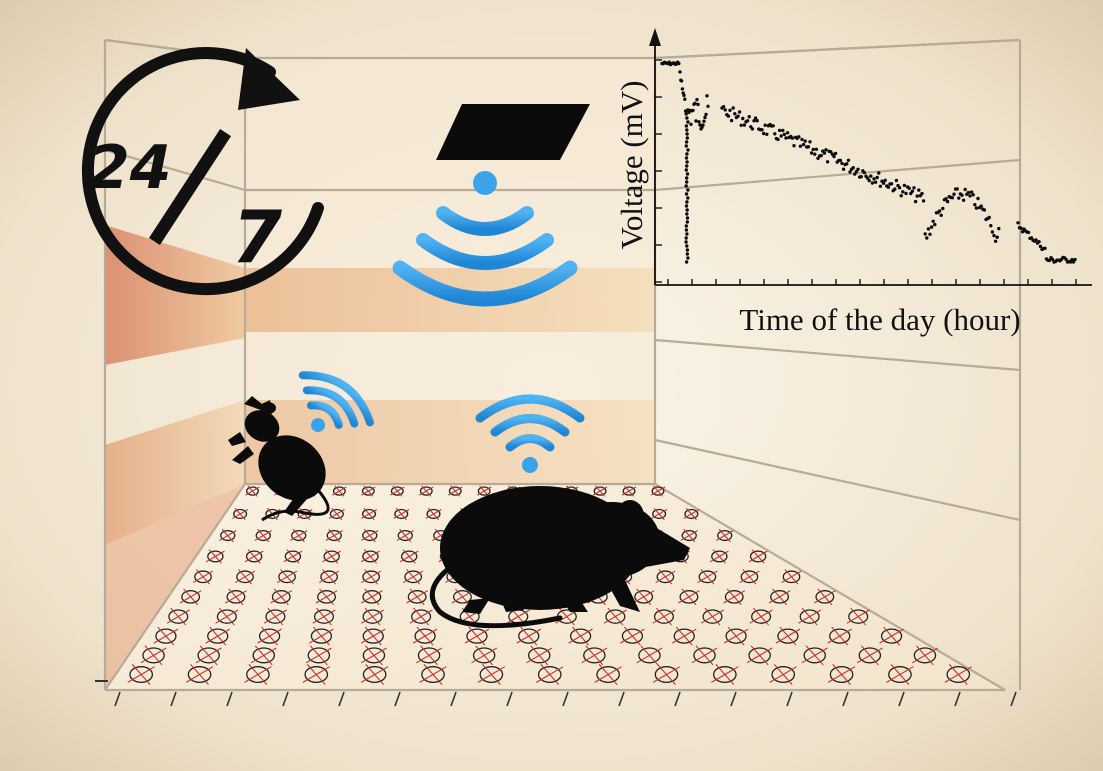 The width and height of the screenshot is (1103, 771). I want to click on x-axis-label: Time of the day (hour), so click(879, 319).